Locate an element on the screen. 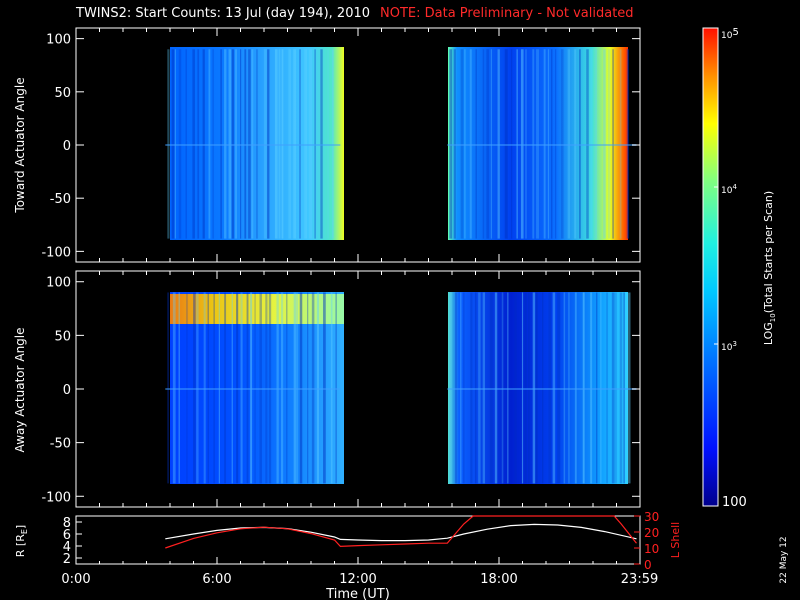 Image resolution: width=800 pixels, height=600 pixels. colorbar-tick-label-100: 100 is located at coordinates (734, 502).